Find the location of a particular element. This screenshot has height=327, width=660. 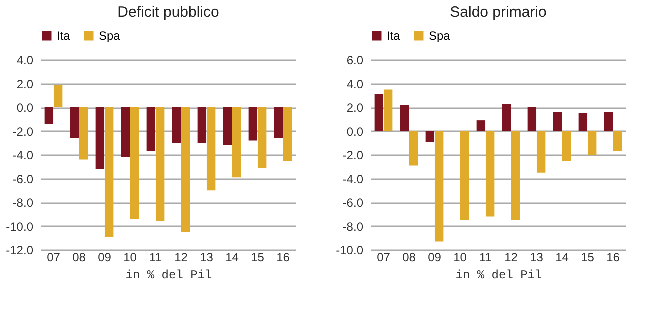

y-tick-label: 6.0 is located at coordinates (355, 61).